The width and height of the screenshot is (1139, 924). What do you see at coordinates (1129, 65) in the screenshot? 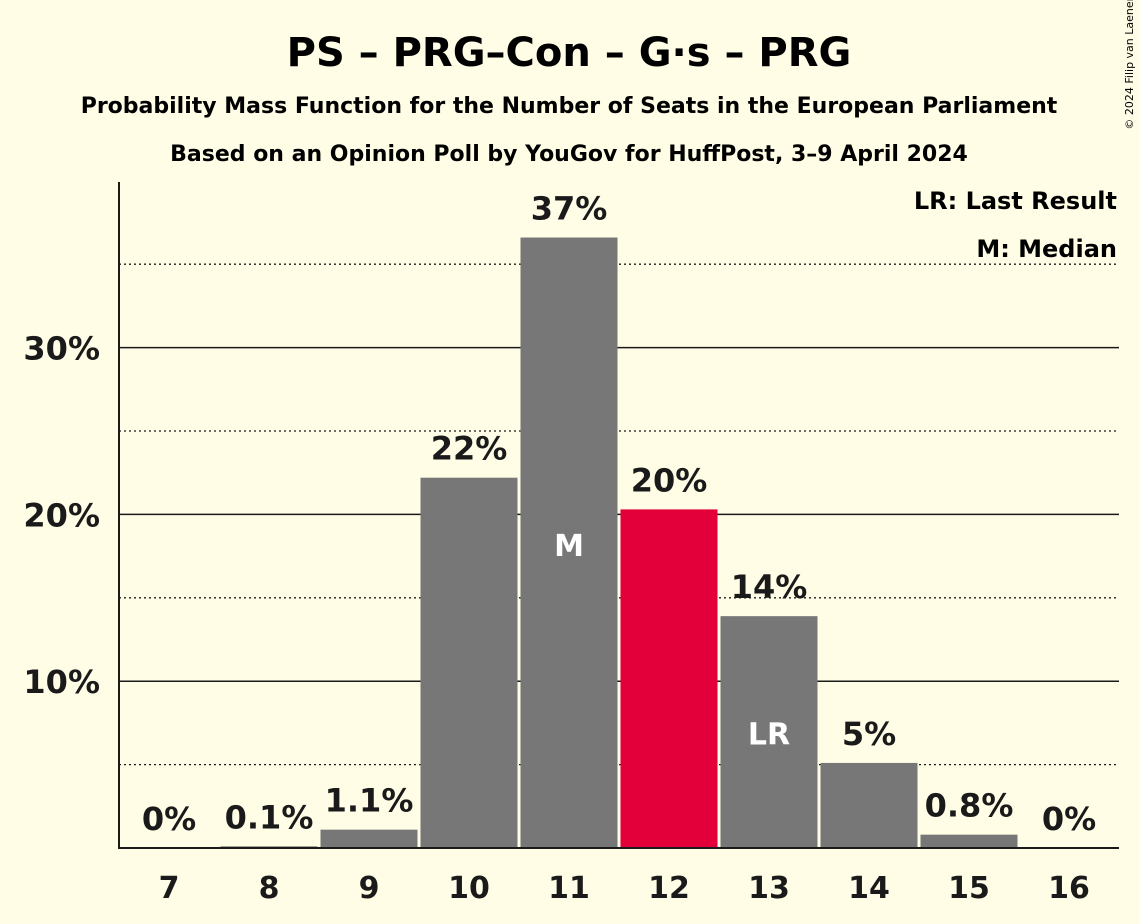
I see `copyright-notice: © 2024 Filip van Laenen` at bounding box center [1129, 65].